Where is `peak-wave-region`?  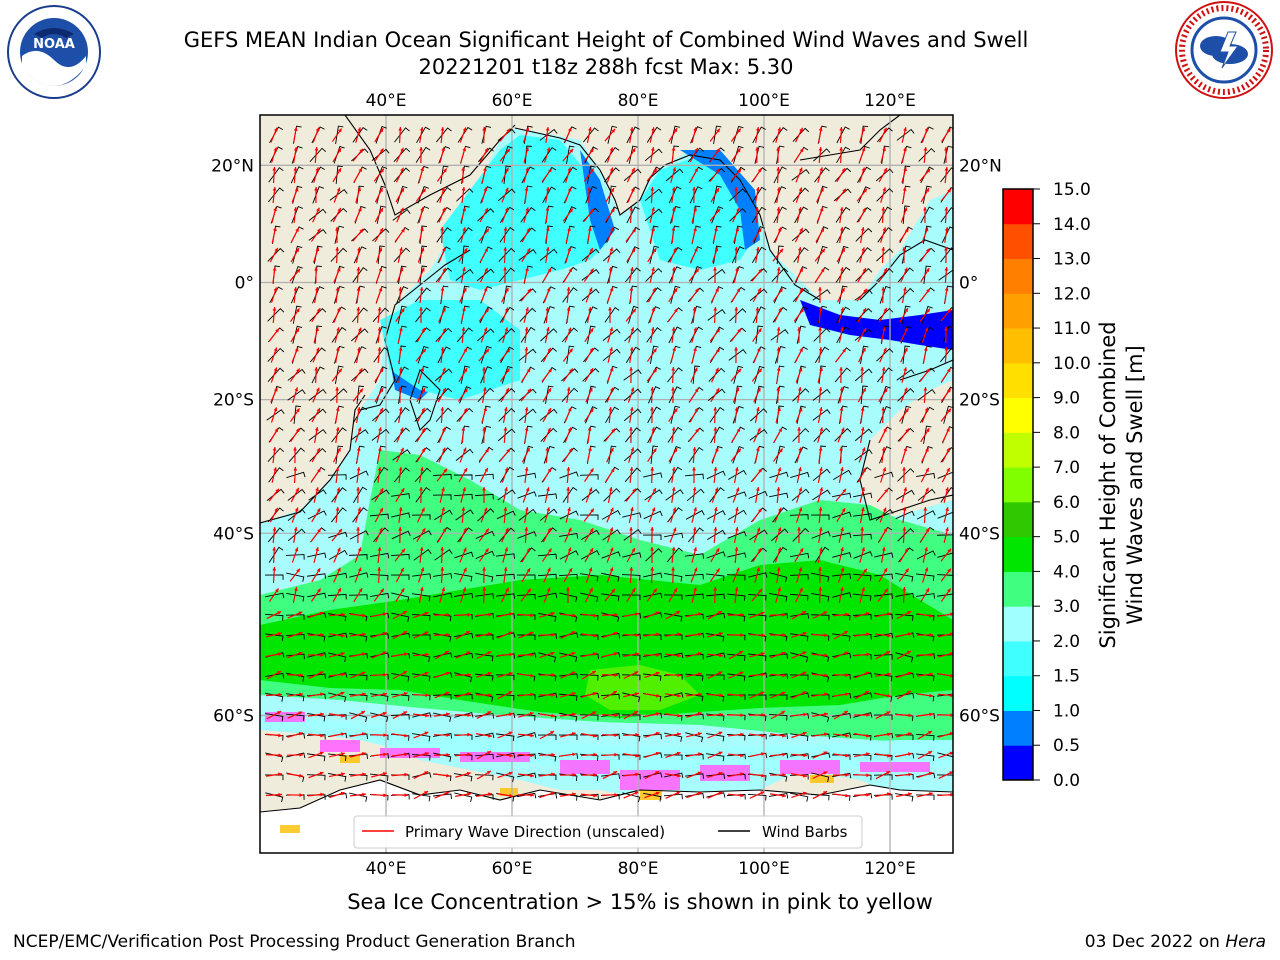
peak-wave-region is located at coordinates (642, 687).